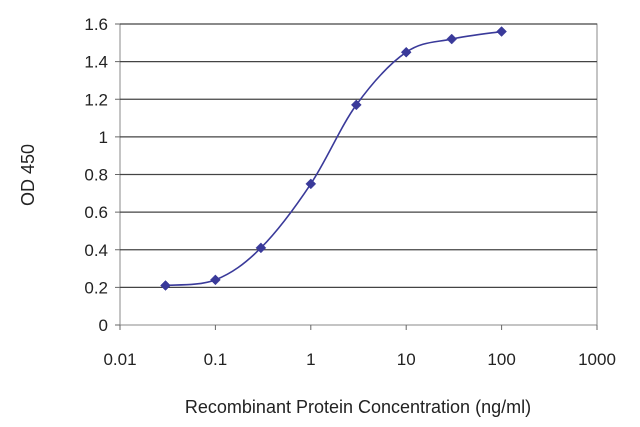  What do you see at coordinates (119, 359) in the screenshot?
I see `x-tick-label: 0.01` at bounding box center [119, 359].